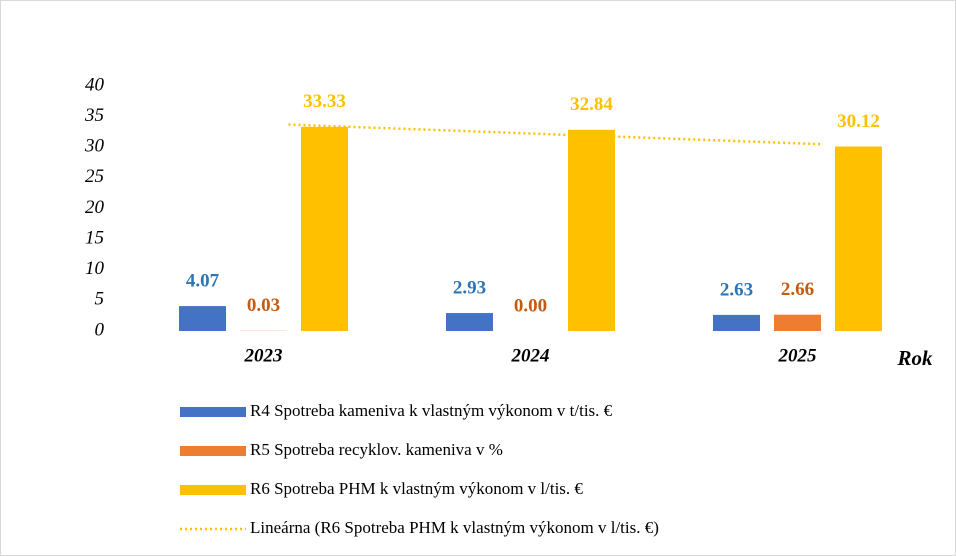 The width and height of the screenshot is (956, 556). What do you see at coordinates (203, 280) in the screenshot?
I see `value-label: 4.07` at bounding box center [203, 280].